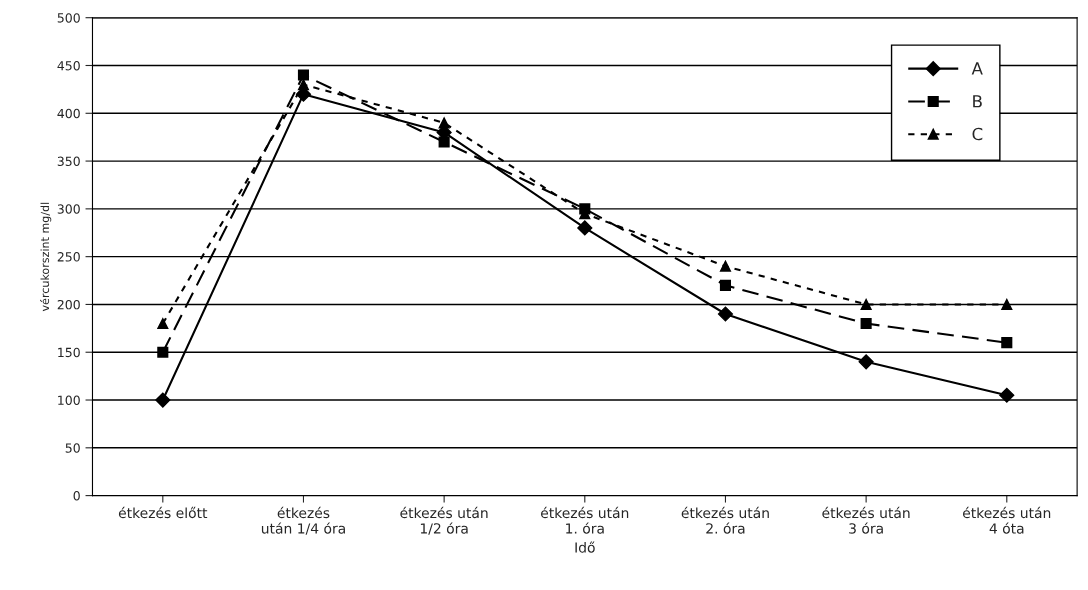 This screenshot has height=590, width=1088. What do you see at coordinates (68, 209) in the screenshot?
I see `y-tick-label: 300` at bounding box center [68, 209].